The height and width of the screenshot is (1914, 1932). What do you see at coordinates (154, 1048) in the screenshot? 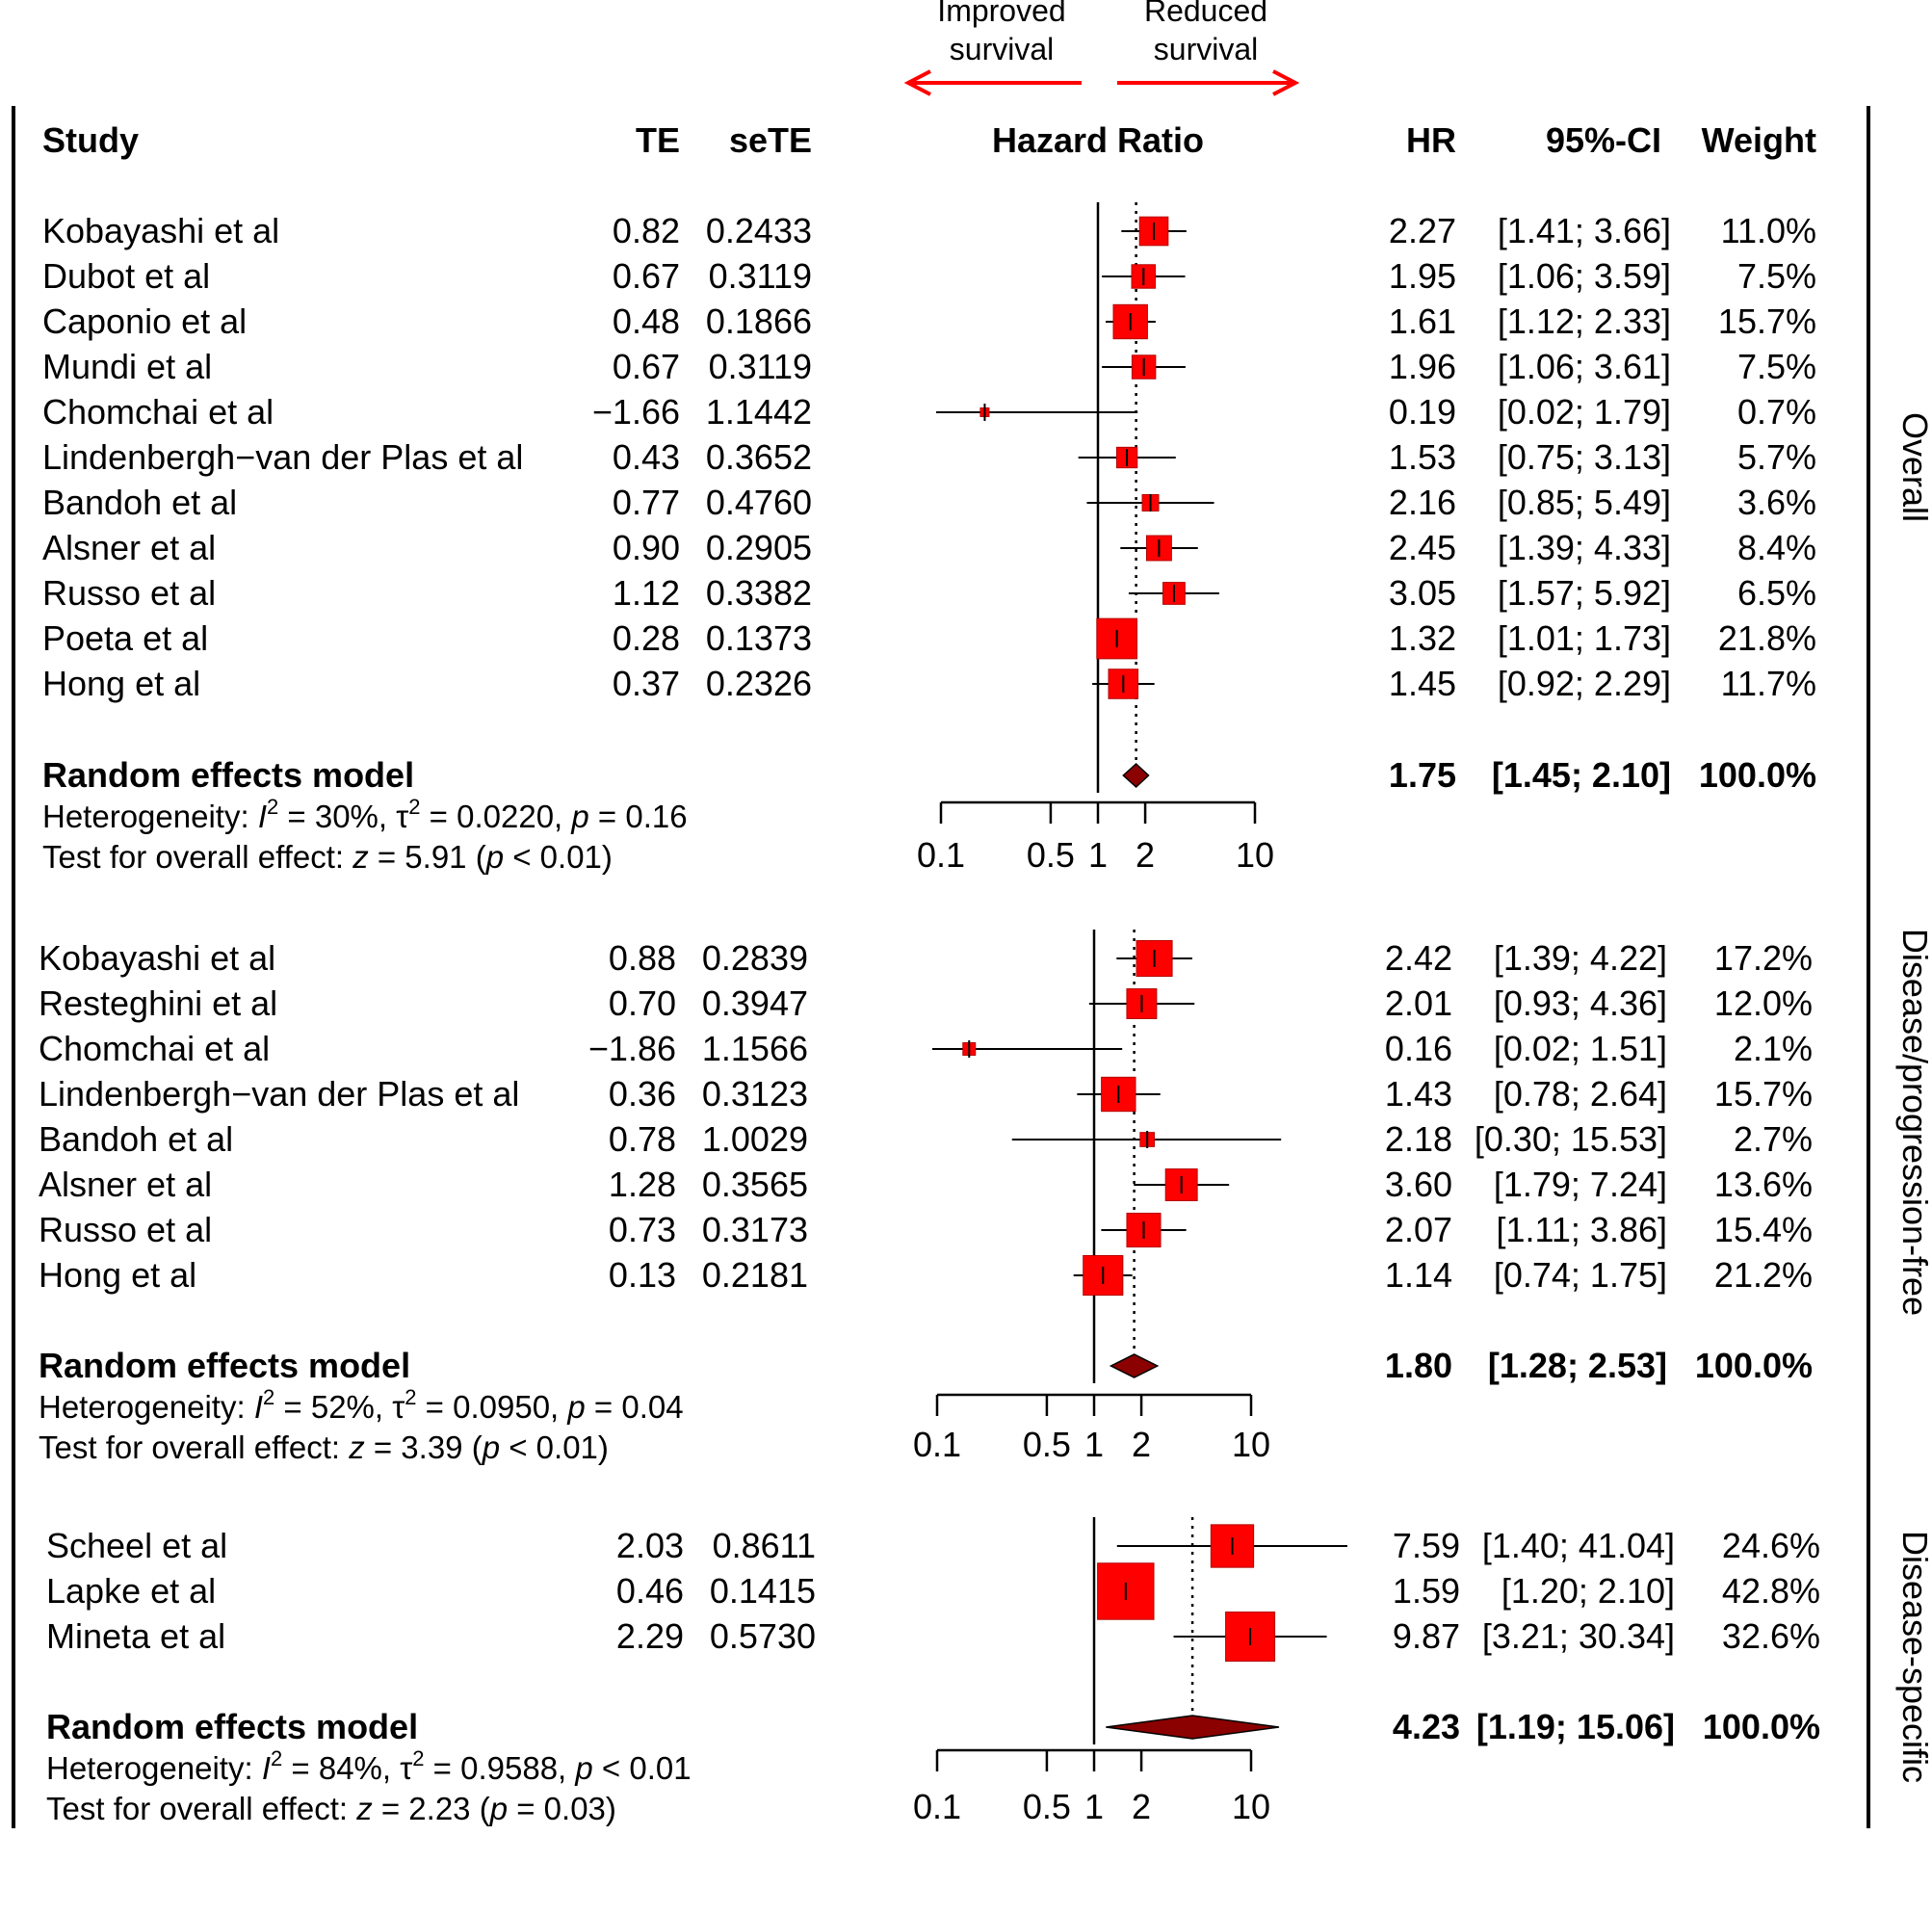
I see `study-name: Chomchai et al` at bounding box center [154, 1048].